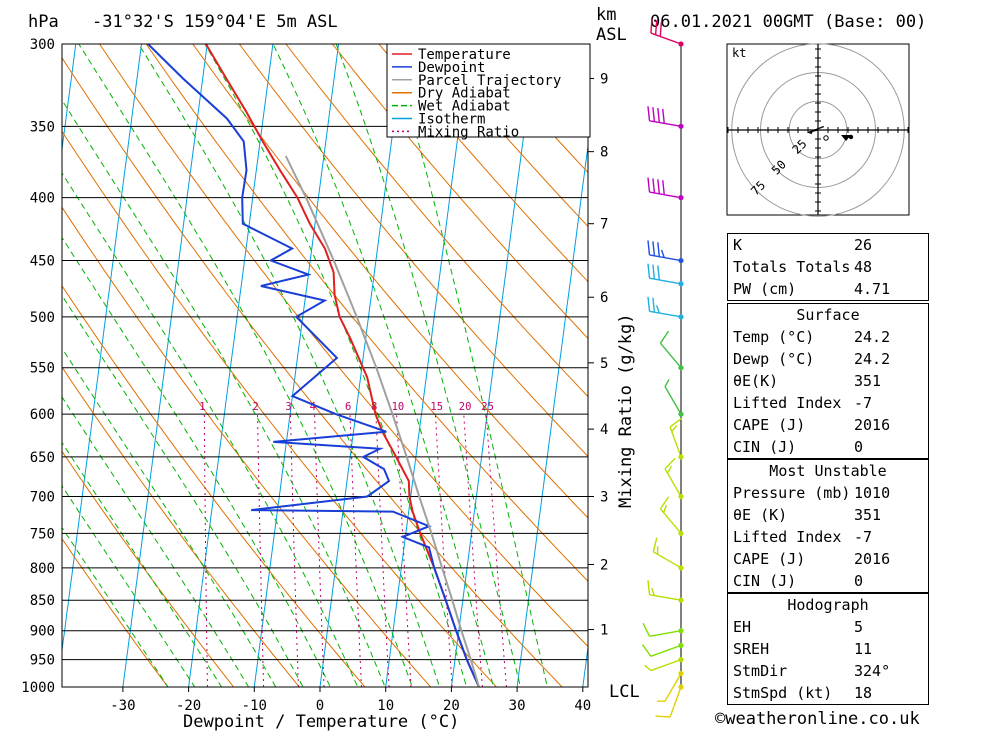 The image size is (1000, 733). What do you see at coordinates (803, 537) in the screenshot?
I see `most-unstable-row: Lifted Index -7` at bounding box center [803, 537].